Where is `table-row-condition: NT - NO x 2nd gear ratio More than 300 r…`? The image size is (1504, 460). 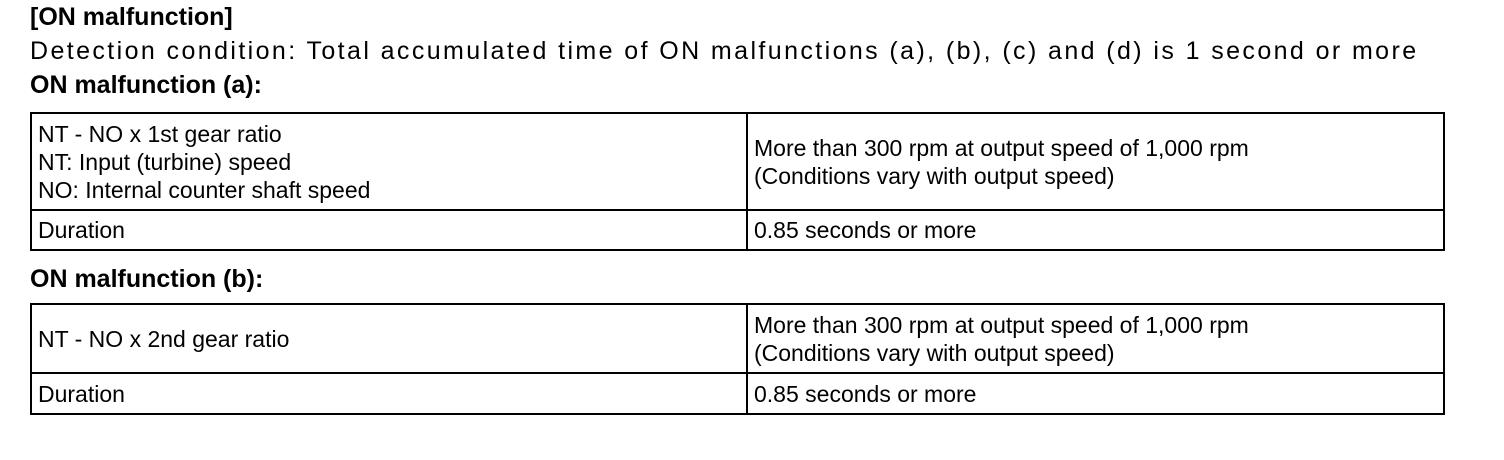 table-row-condition: NT - NO x 2nd gear ratio More than 300 r… is located at coordinates (737, 338).